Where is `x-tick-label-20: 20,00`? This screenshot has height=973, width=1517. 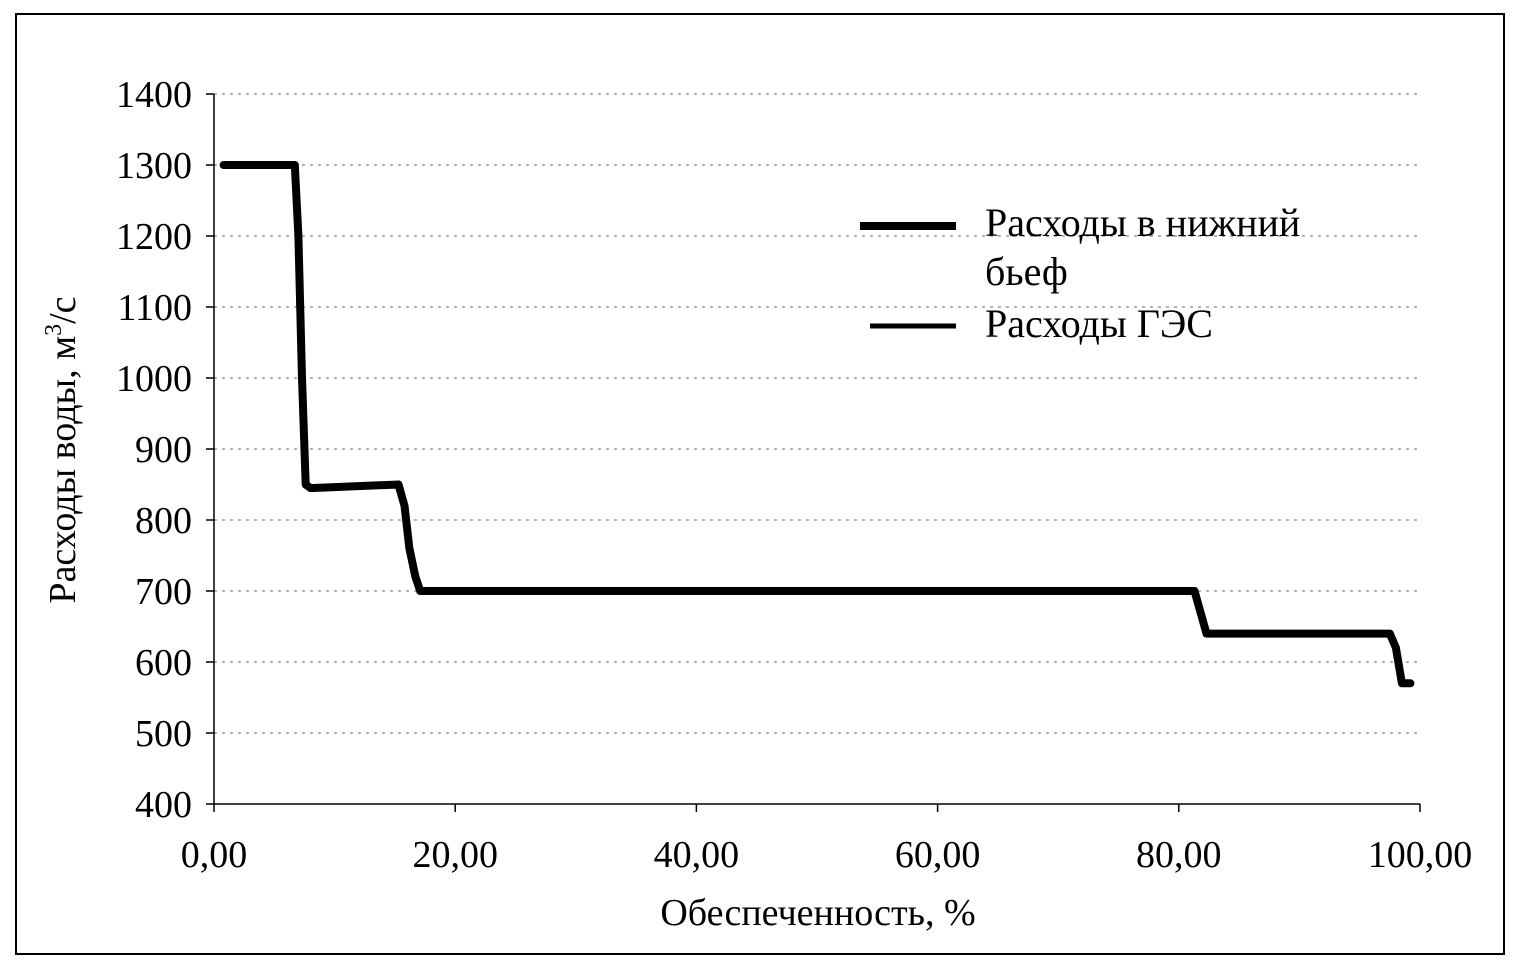 x-tick-label-20: 20,00 is located at coordinates (455, 855).